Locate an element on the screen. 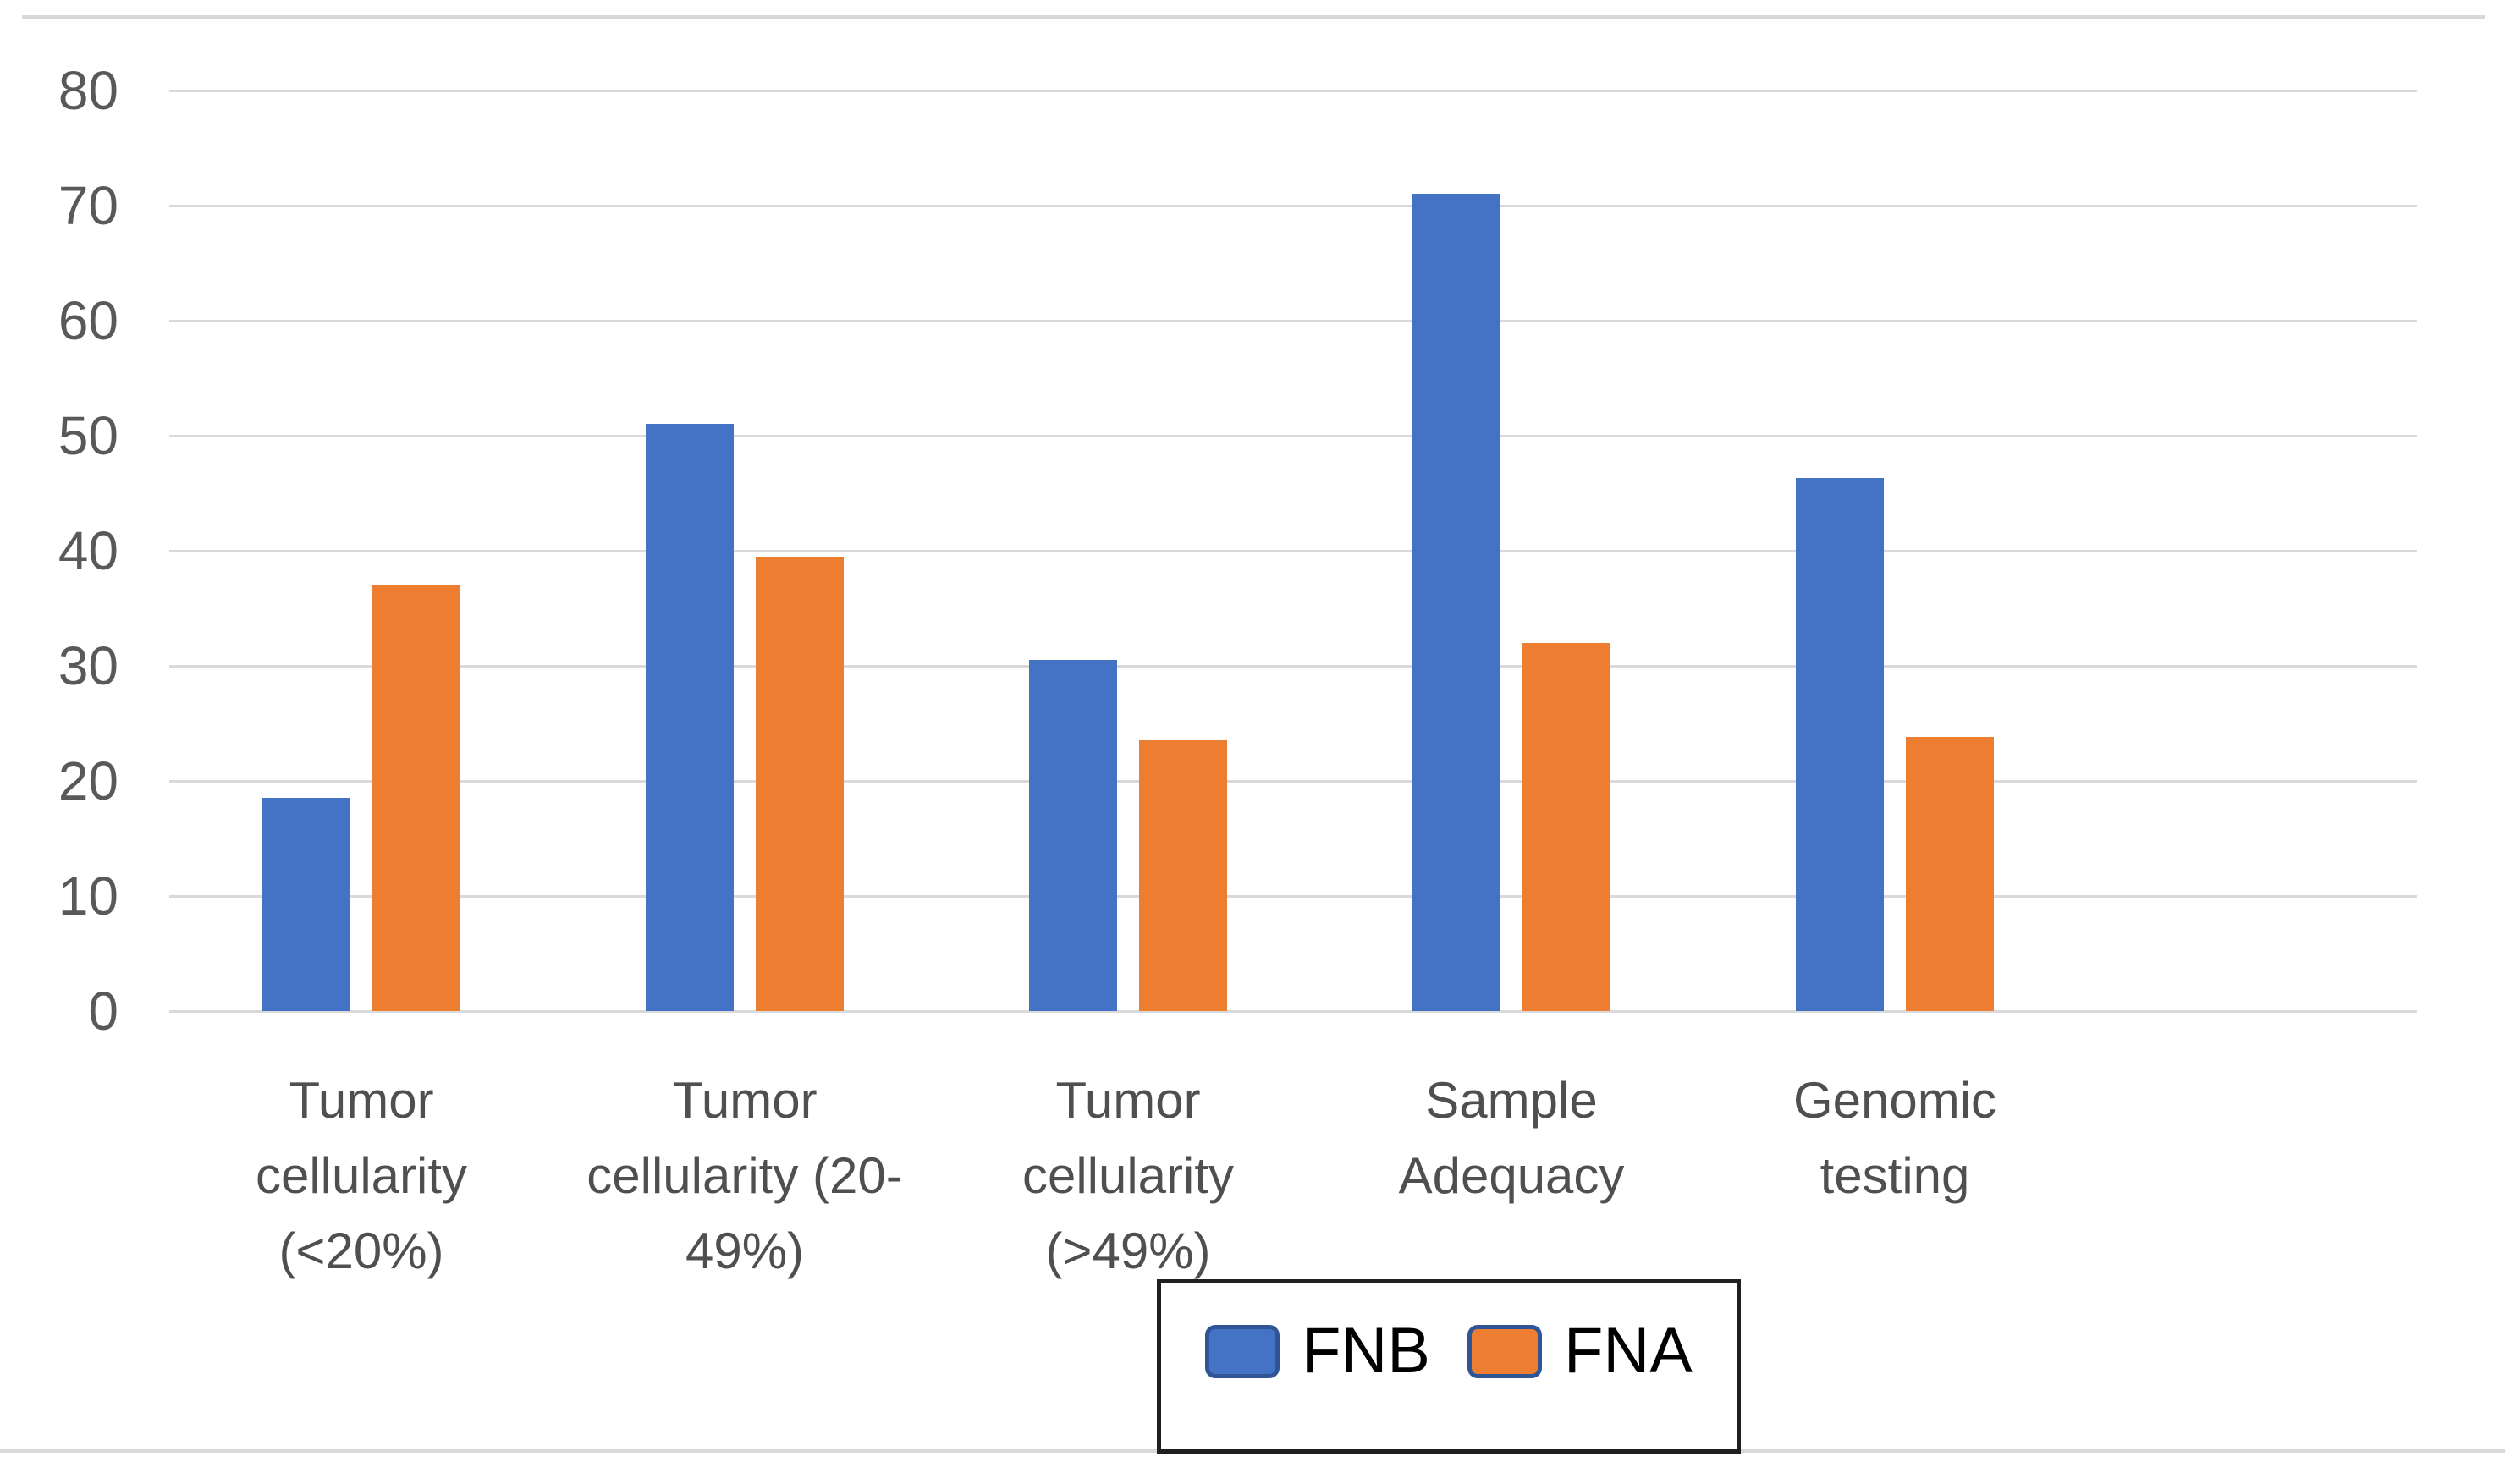 The image size is (2505, 1484). x-axis-category-label: Tumor cellularity (20- 49%) is located at coordinates (745, 1176).